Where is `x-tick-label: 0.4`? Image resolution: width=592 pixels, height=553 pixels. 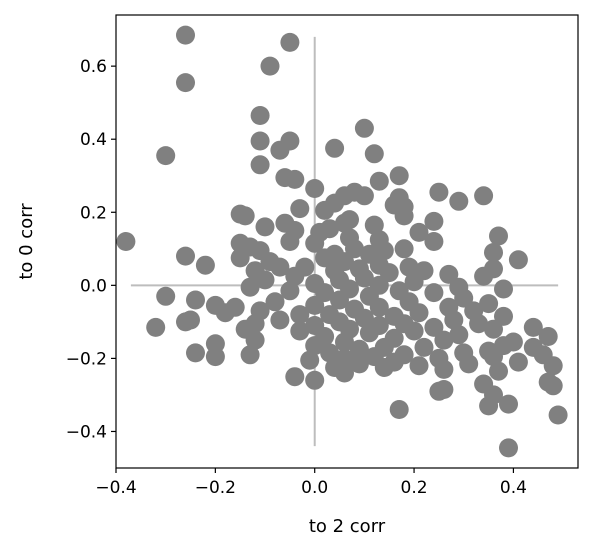
x-tick-label: 0.4 is located at coordinates (513, 488).